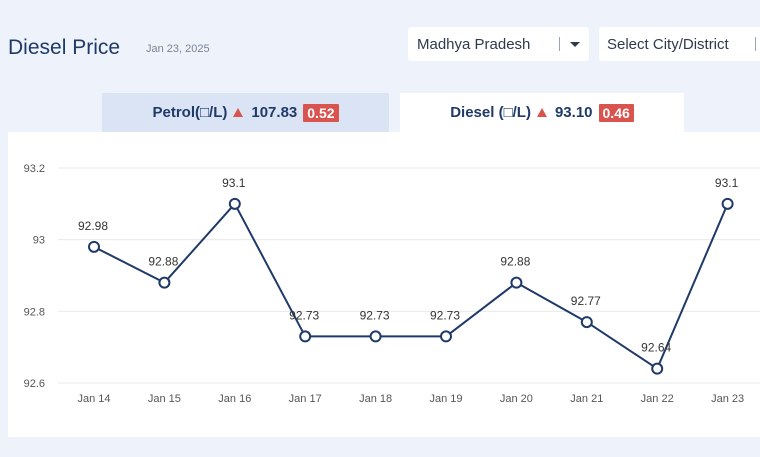 The image size is (760, 457). Describe the element at coordinates (474, 44) in the screenshot. I see `state-select-value: Madhya Pradesh` at that location.